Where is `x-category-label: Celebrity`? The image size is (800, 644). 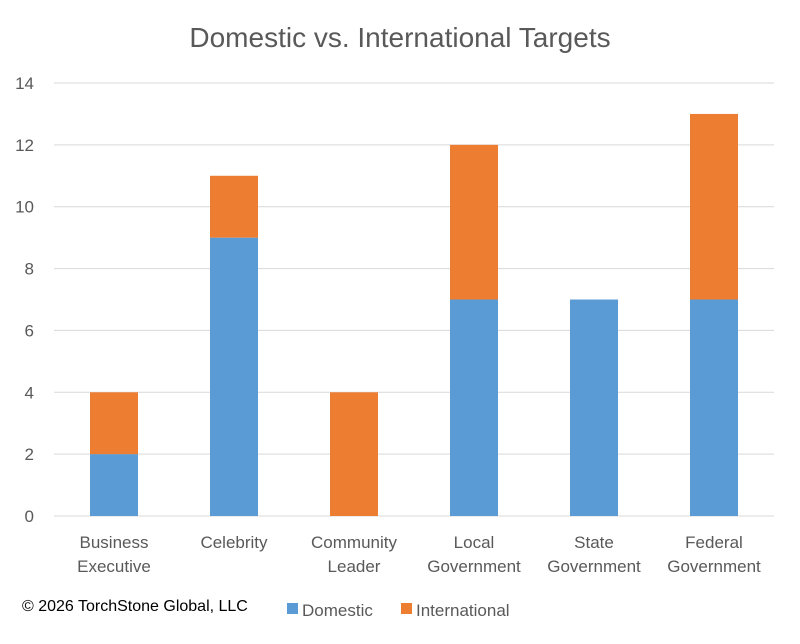 x-category-label: Celebrity is located at coordinates (234, 542).